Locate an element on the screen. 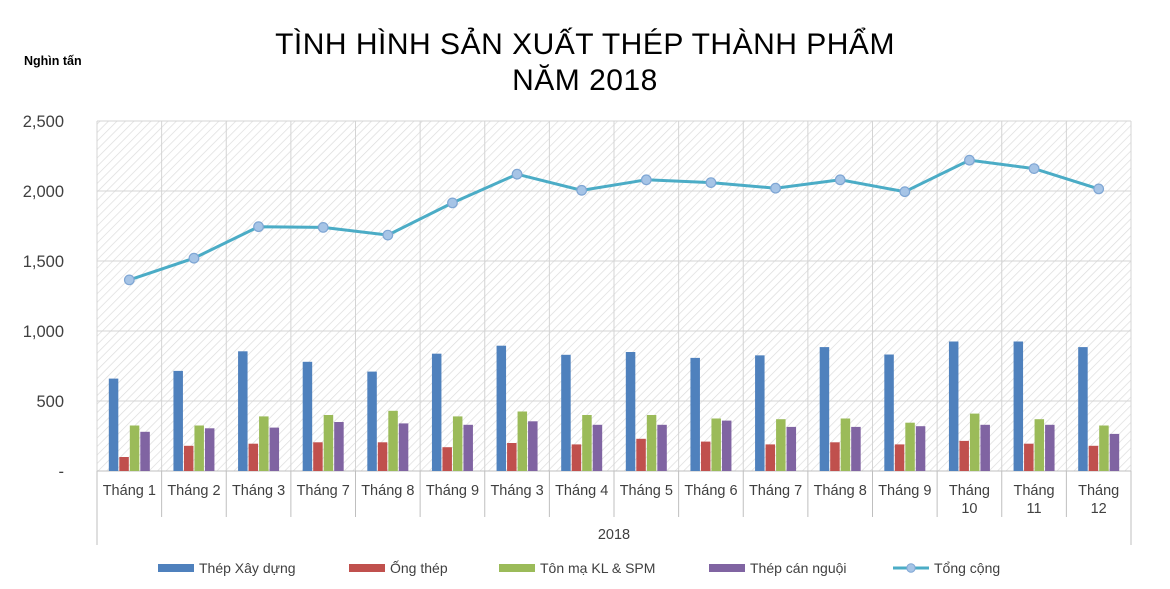  y-axis-unit-label: Nghìn tấn is located at coordinates (53, 61).